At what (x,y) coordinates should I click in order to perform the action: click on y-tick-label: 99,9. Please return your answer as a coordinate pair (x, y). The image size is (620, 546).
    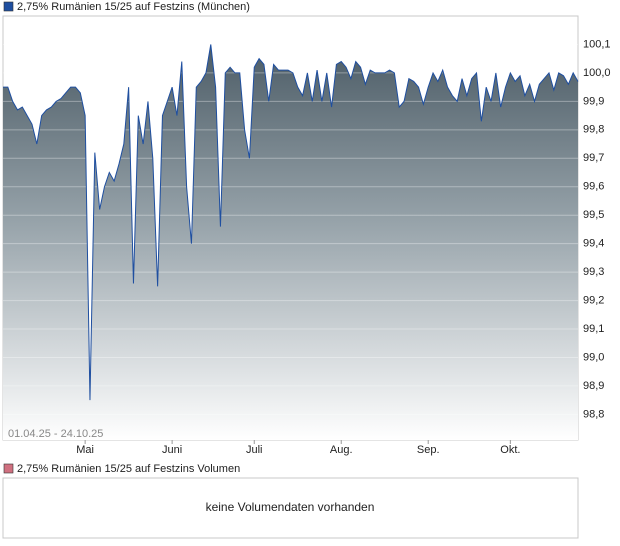
    Looking at the image, I should click on (593, 101).